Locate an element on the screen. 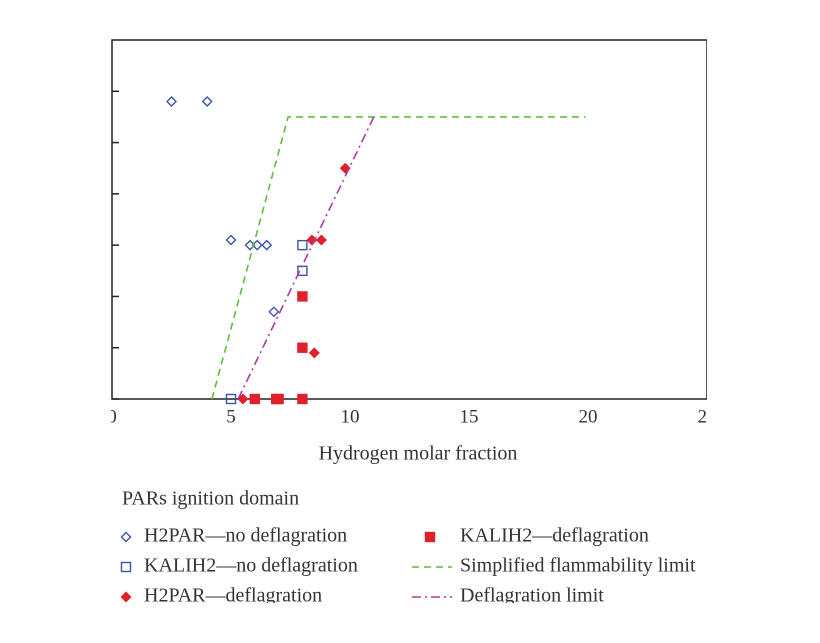 The image size is (820, 643). legend-label: Deflagration limit is located at coordinates (532, 596).